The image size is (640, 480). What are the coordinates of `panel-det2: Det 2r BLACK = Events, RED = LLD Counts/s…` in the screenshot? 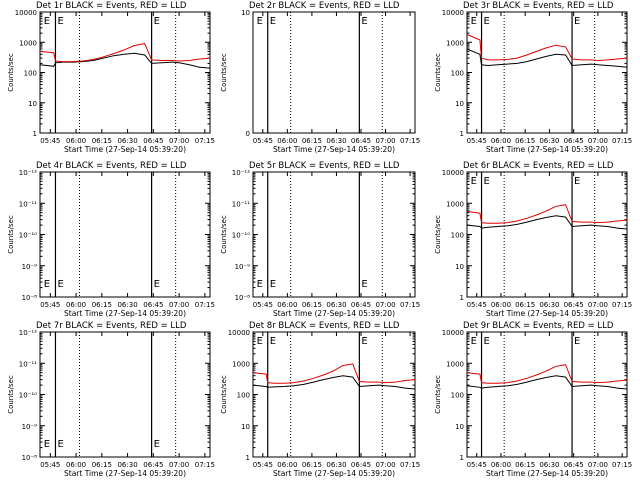 It's located at (320, 77).